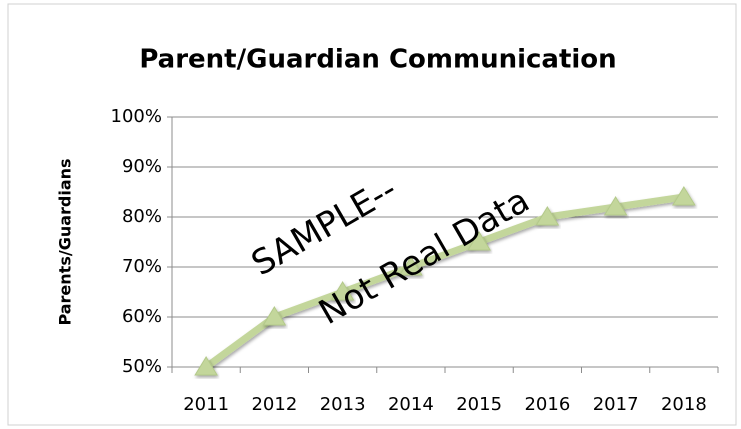 This screenshot has height=429, width=741. What do you see at coordinates (343, 404) in the screenshot?
I see `x-tick-label: 2013` at bounding box center [343, 404].